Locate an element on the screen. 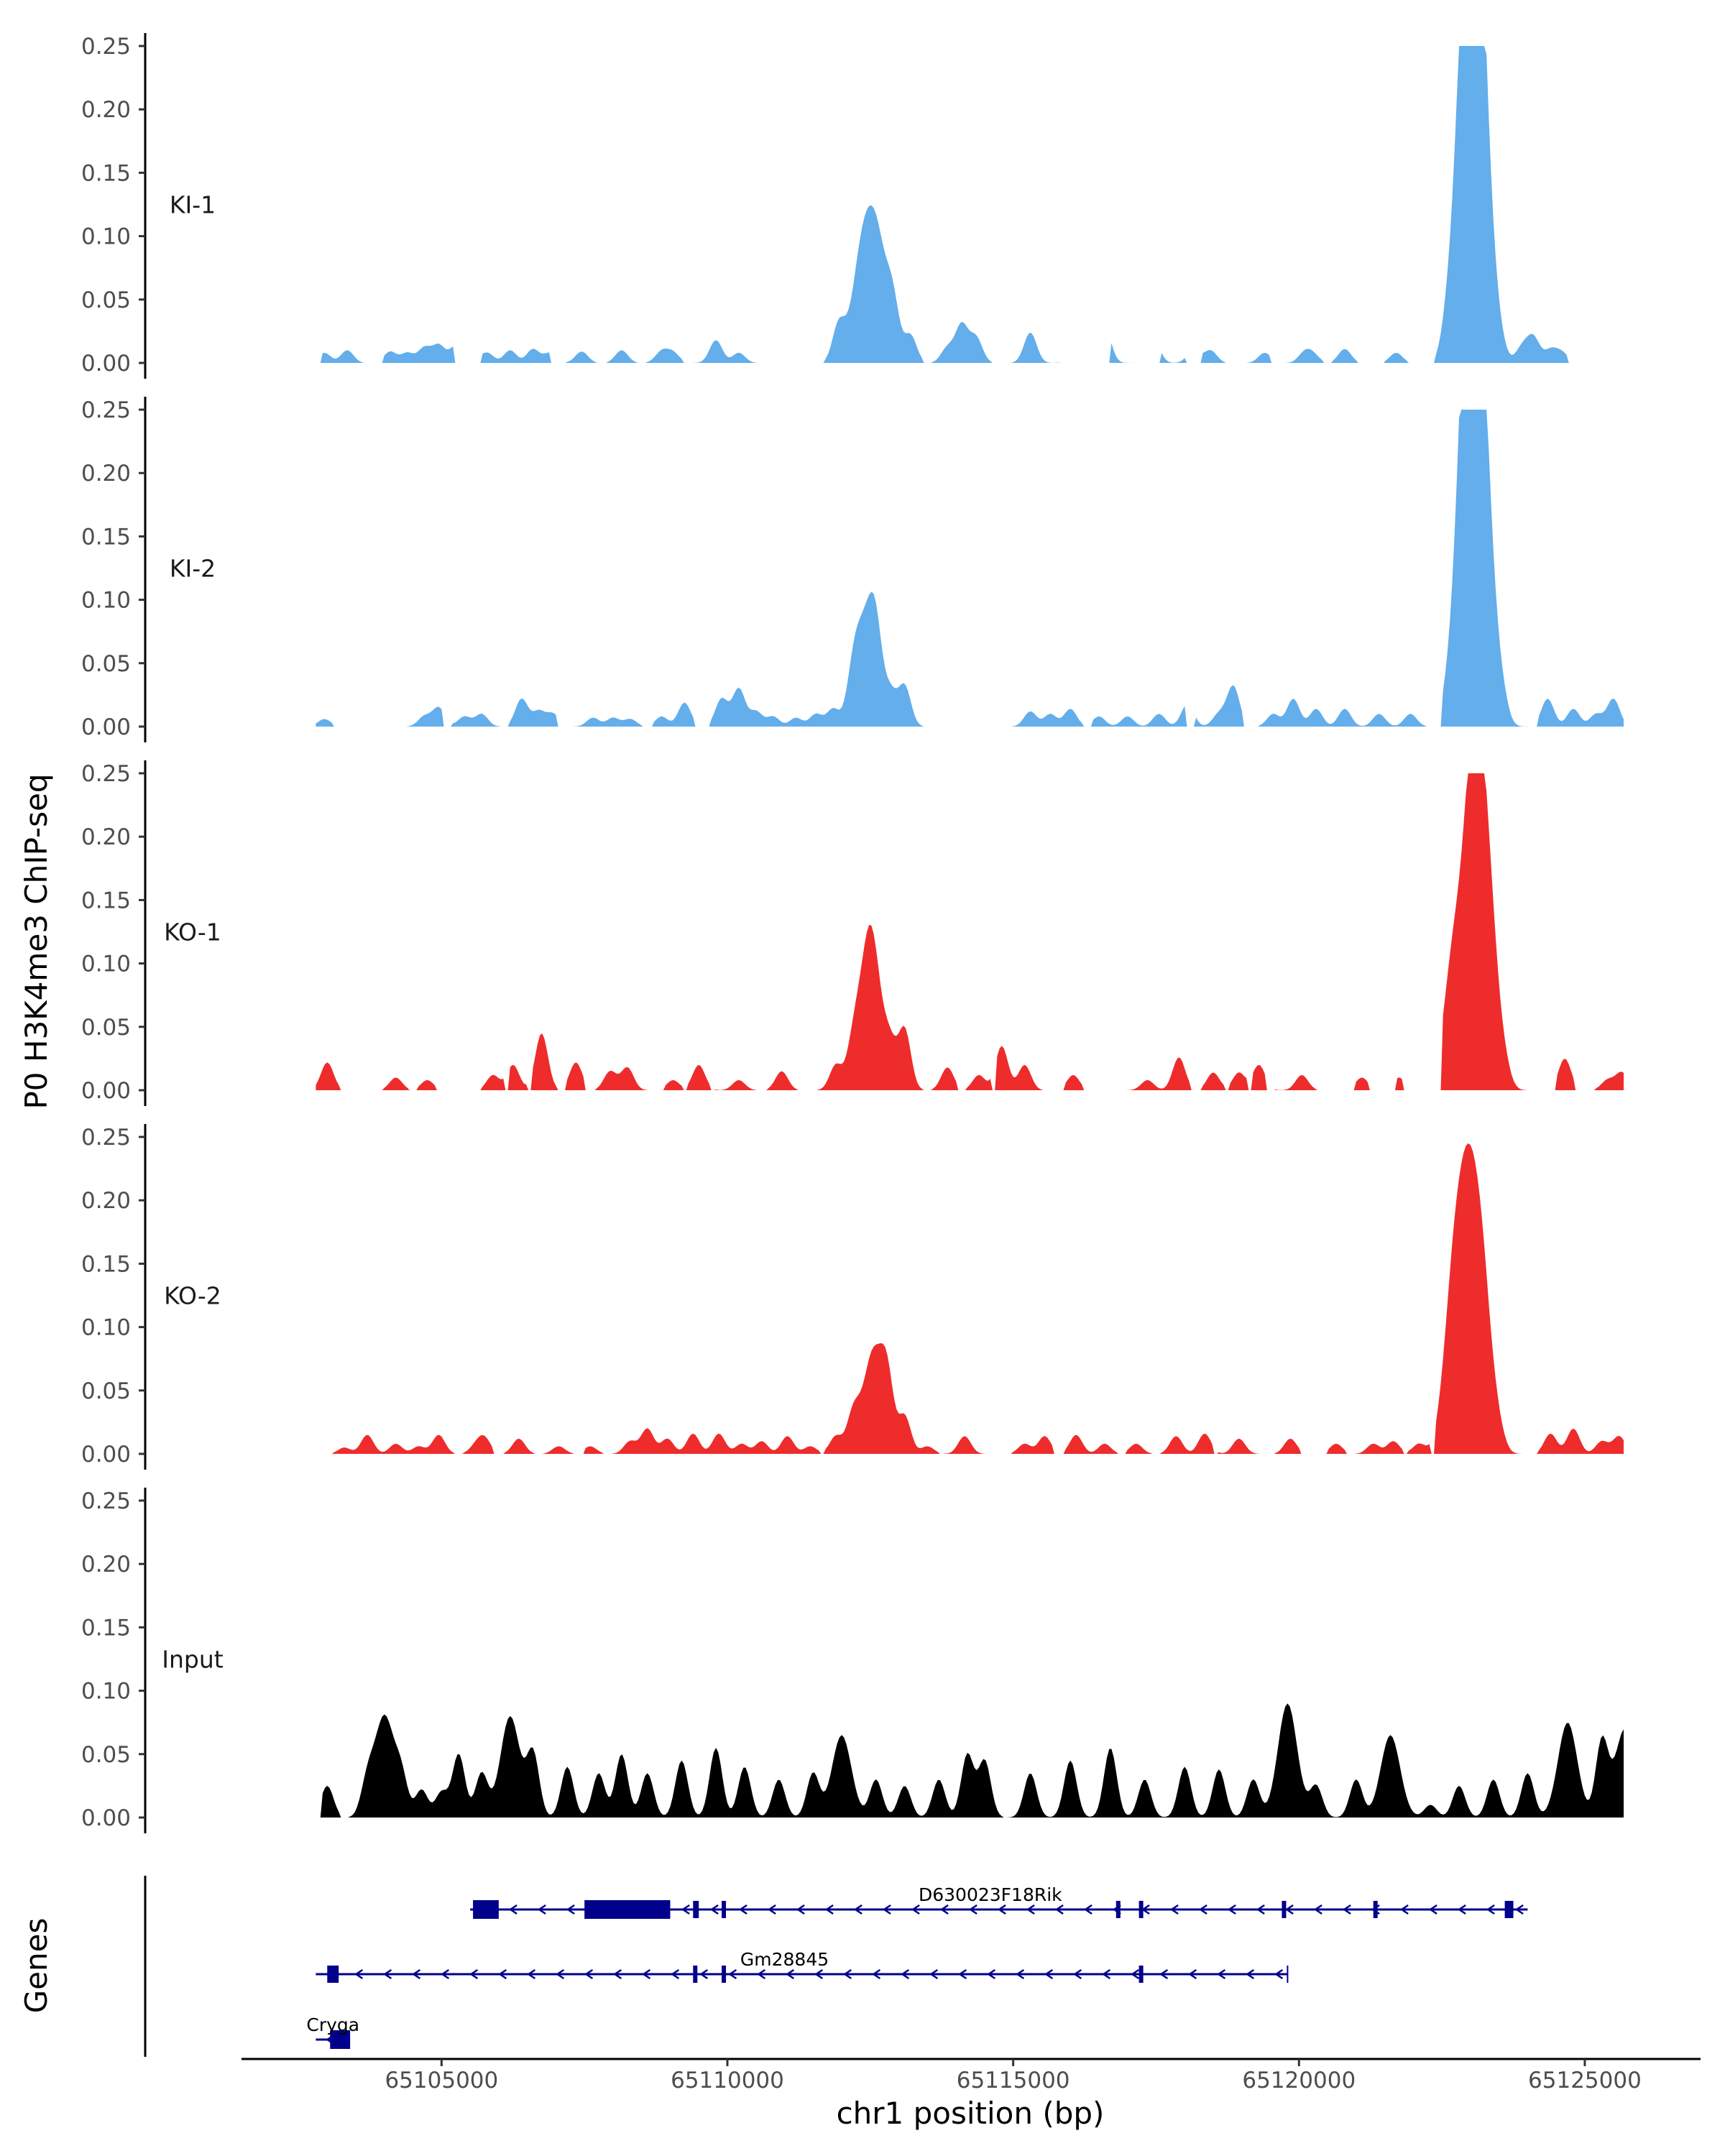  track-ki-2: 0.00 0.05 0.10 0.15 0.20 0.25 KI-2 is located at coordinates (852, 570).